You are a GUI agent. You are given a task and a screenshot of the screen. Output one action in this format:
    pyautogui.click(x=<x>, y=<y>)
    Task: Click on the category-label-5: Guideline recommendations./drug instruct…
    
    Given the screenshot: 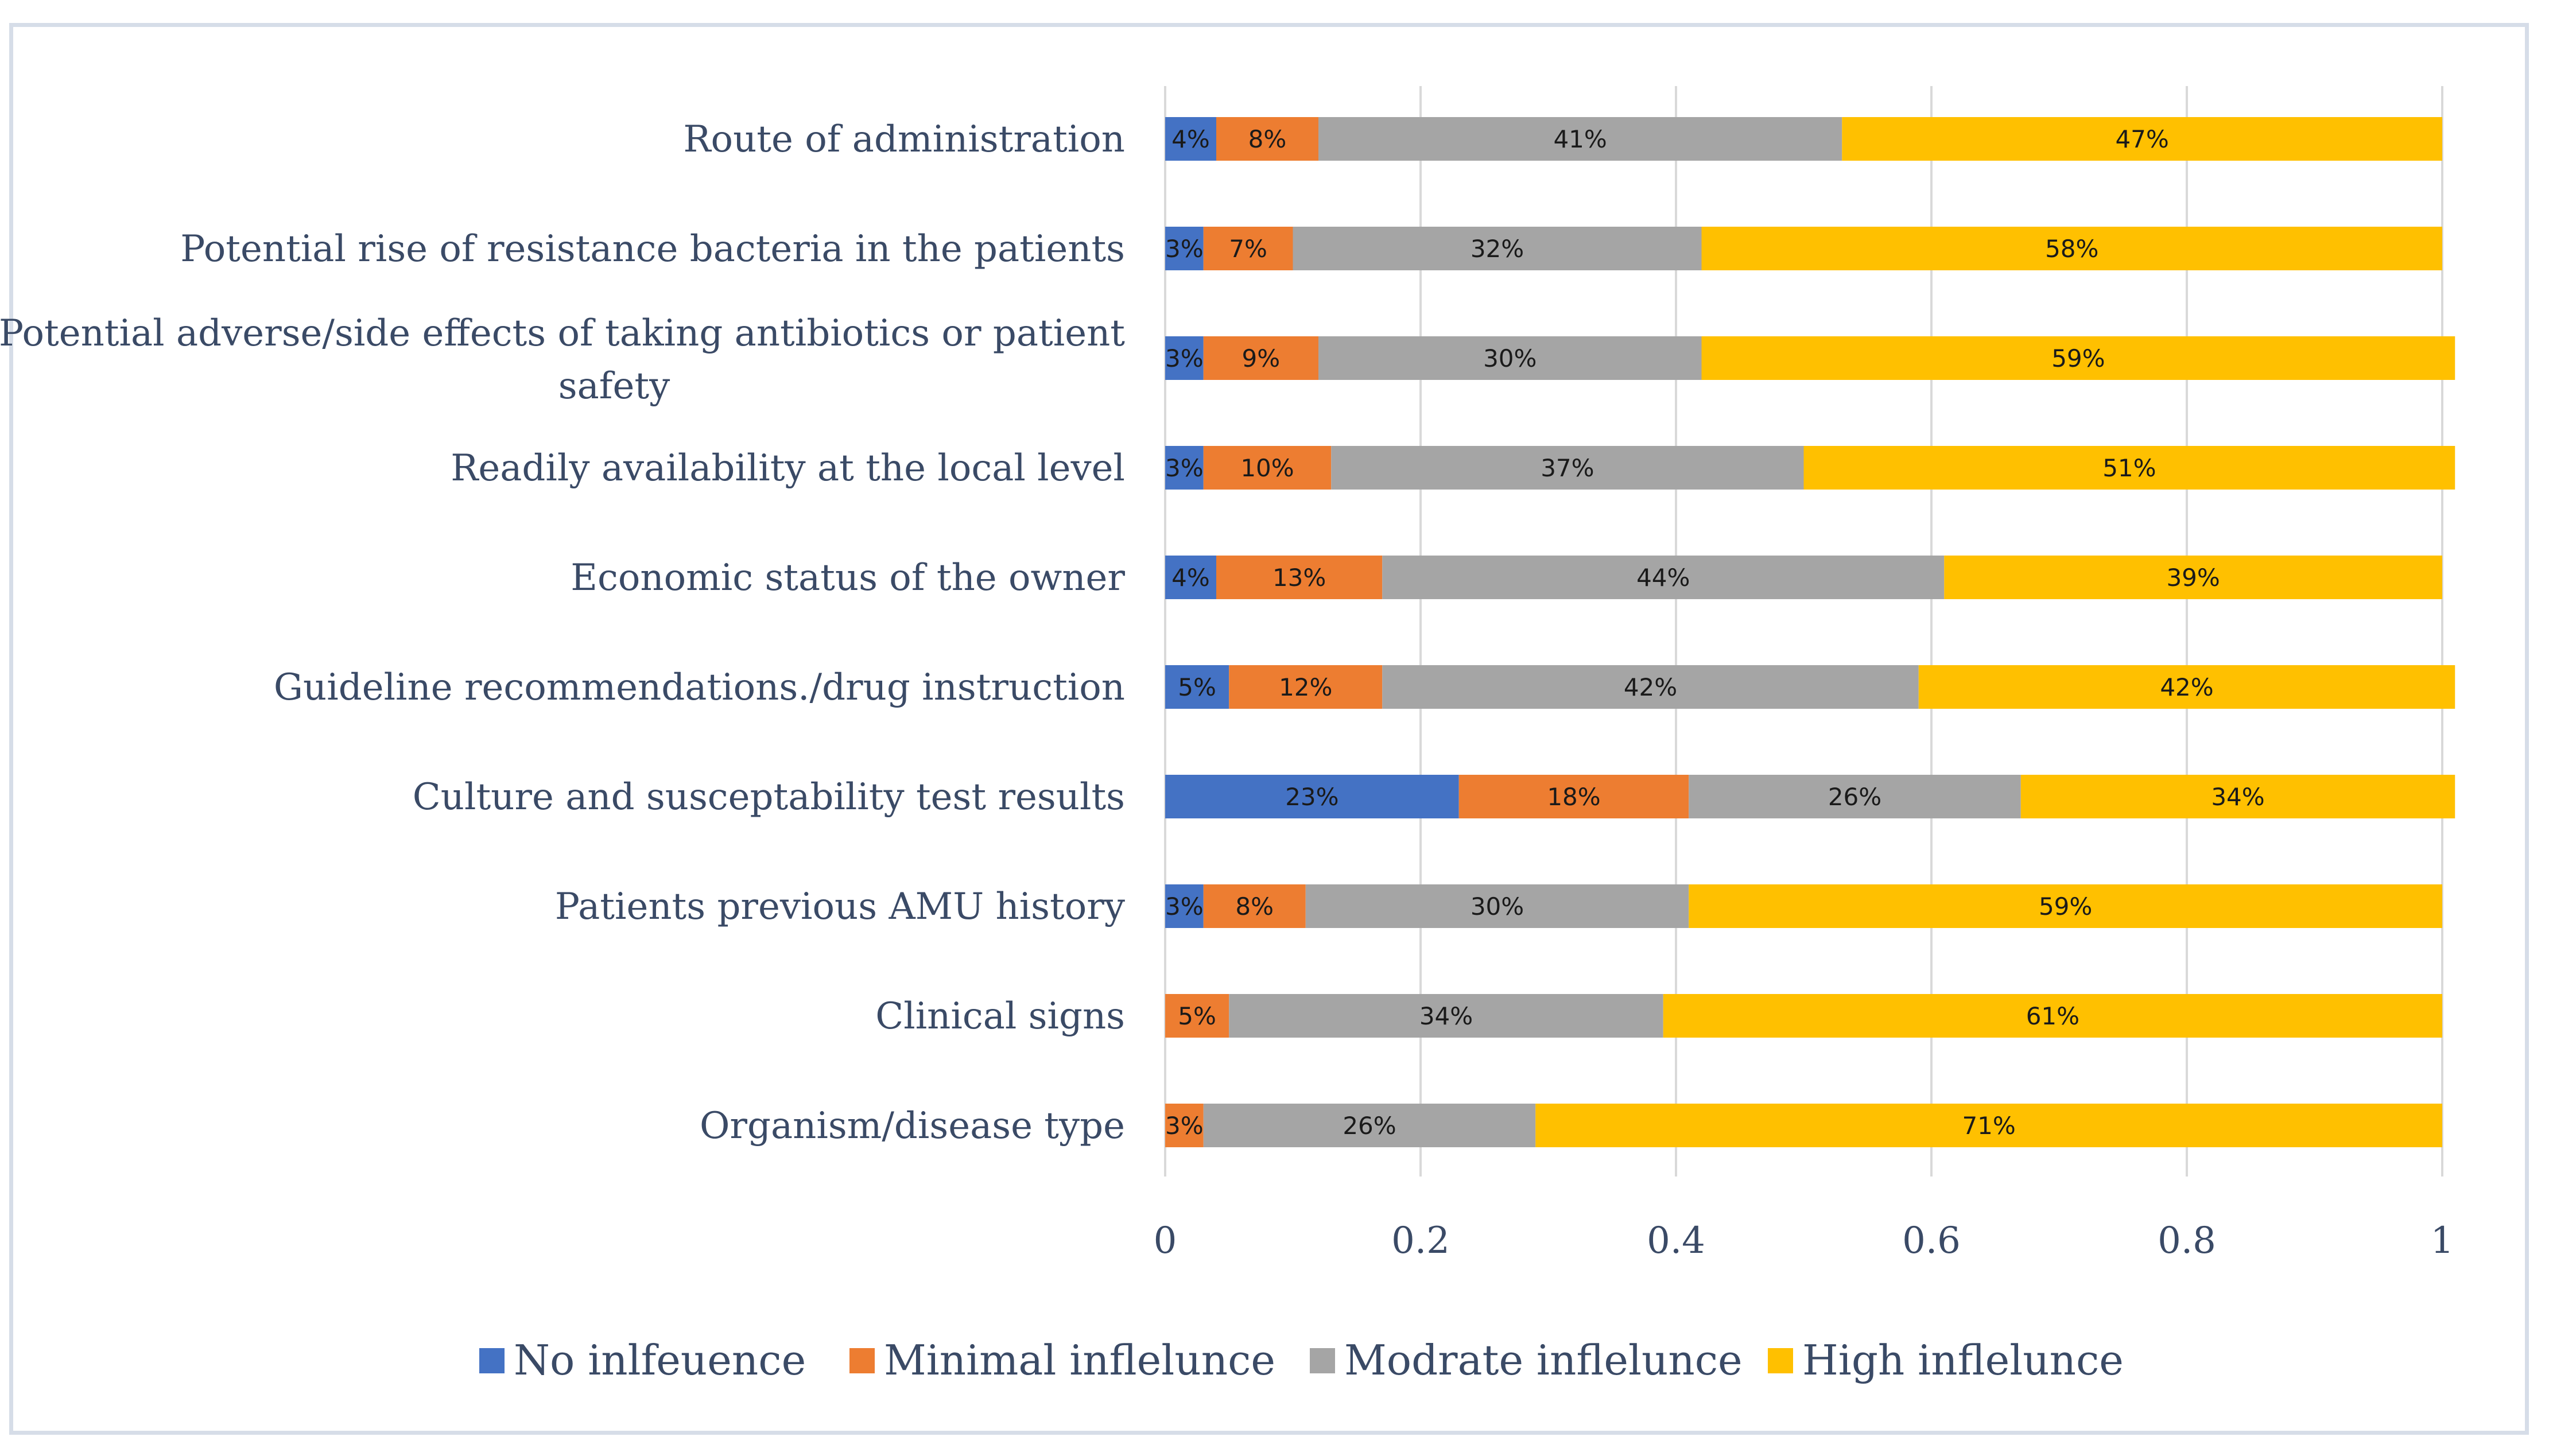 What is the action you would take?
    pyautogui.click(x=699, y=687)
    